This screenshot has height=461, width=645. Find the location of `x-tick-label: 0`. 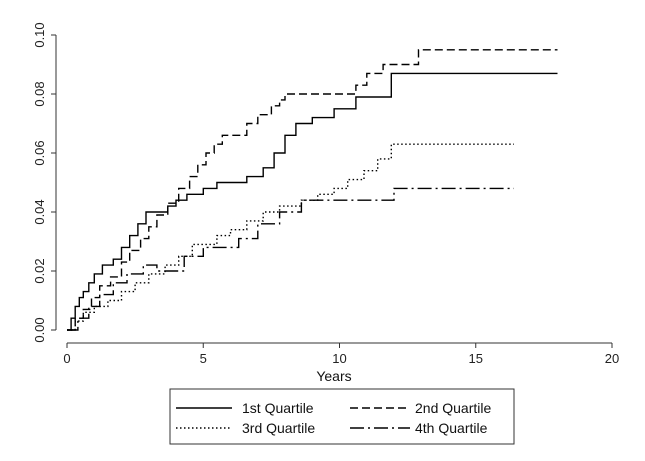

x-tick-label: 0 is located at coordinates (66, 358).